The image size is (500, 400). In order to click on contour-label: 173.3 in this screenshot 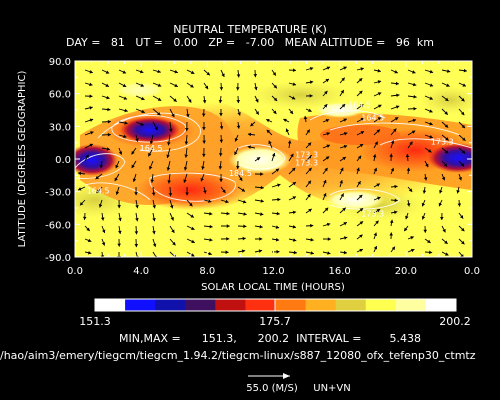, I will do `click(306, 155)`.